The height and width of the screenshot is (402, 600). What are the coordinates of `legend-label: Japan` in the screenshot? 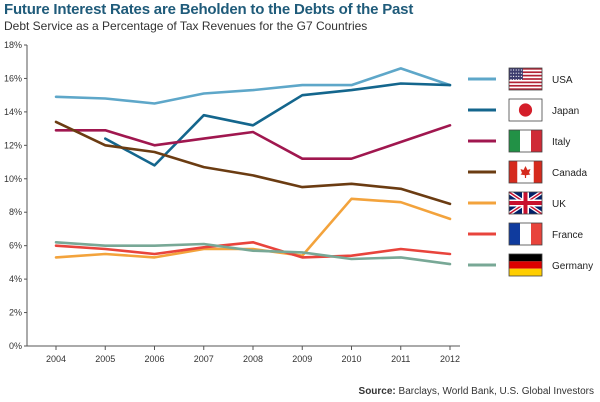 It's located at (565, 111).